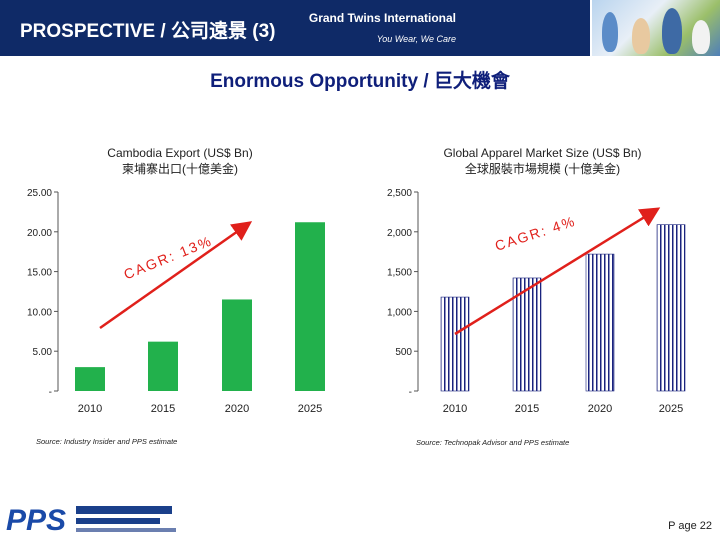  What do you see at coordinates (39, 193) in the screenshot?
I see `y-tick-label: 25.00` at bounding box center [39, 193].